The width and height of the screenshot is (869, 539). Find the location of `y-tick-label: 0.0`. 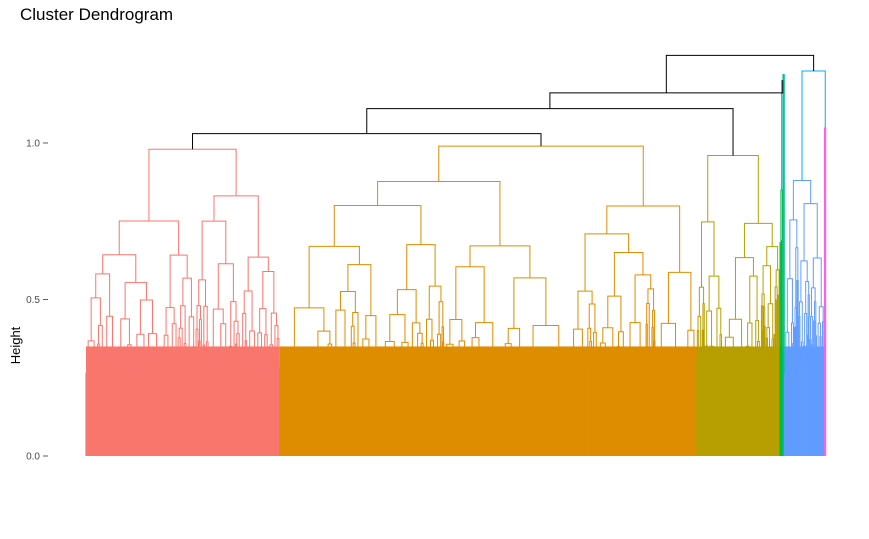

y-tick-label: 0.0 is located at coordinates (33, 457).